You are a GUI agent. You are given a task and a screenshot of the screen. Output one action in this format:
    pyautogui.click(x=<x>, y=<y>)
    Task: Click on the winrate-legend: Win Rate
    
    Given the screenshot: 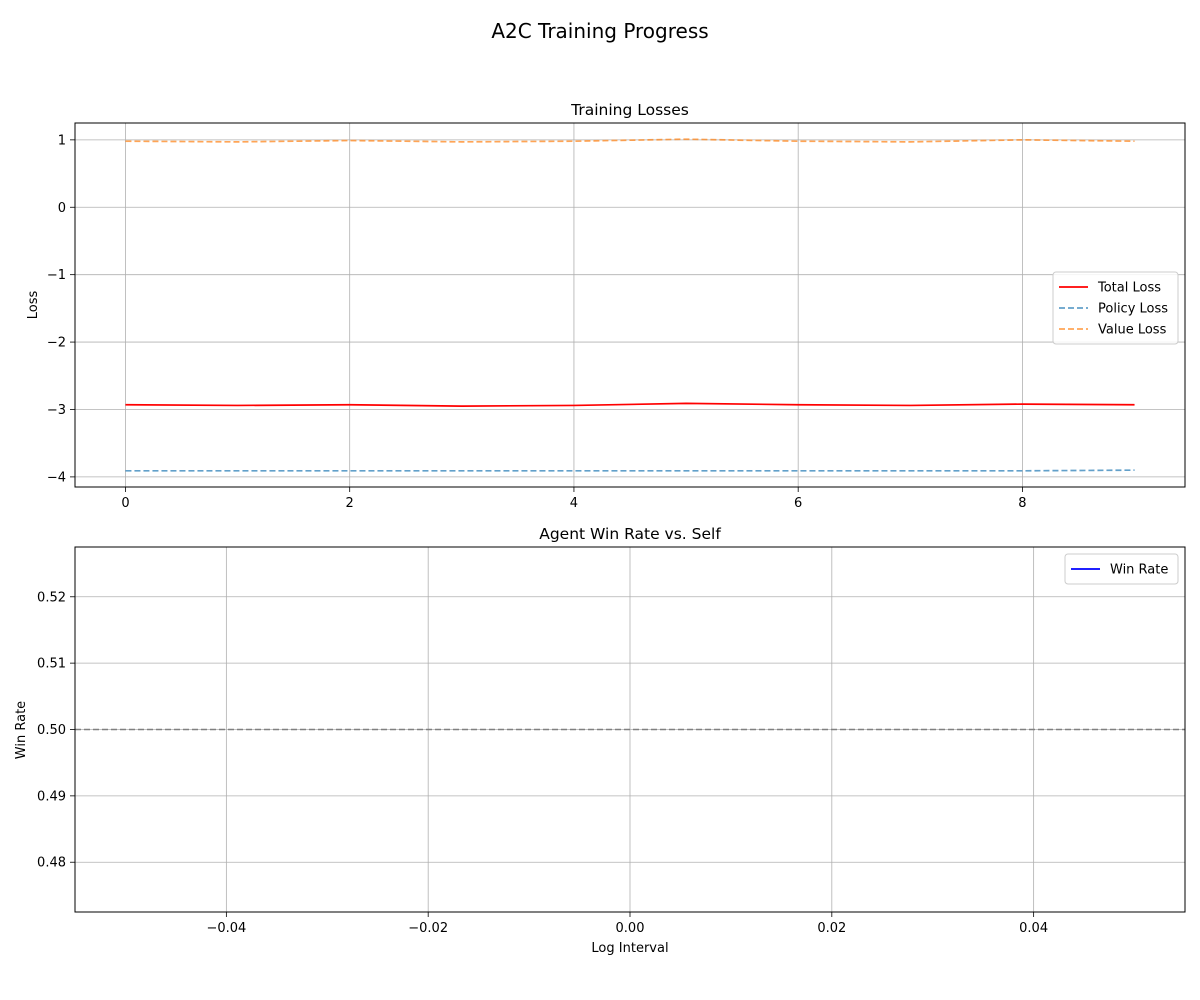 What is the action you would take?
    pyautogui.click(x=1121, y=569)
    